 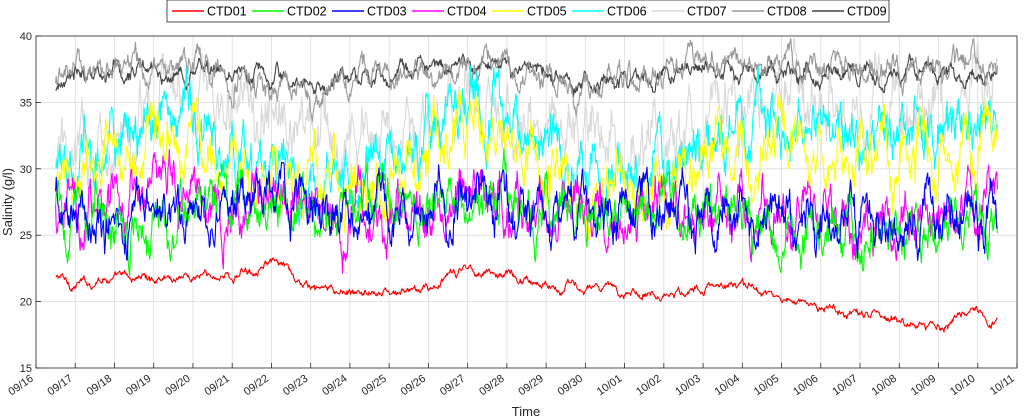 What do you see at coordinates (884, 386) in the screenshot?
I see `x-tick-label: 10/08` at bounding box center [884, 386].